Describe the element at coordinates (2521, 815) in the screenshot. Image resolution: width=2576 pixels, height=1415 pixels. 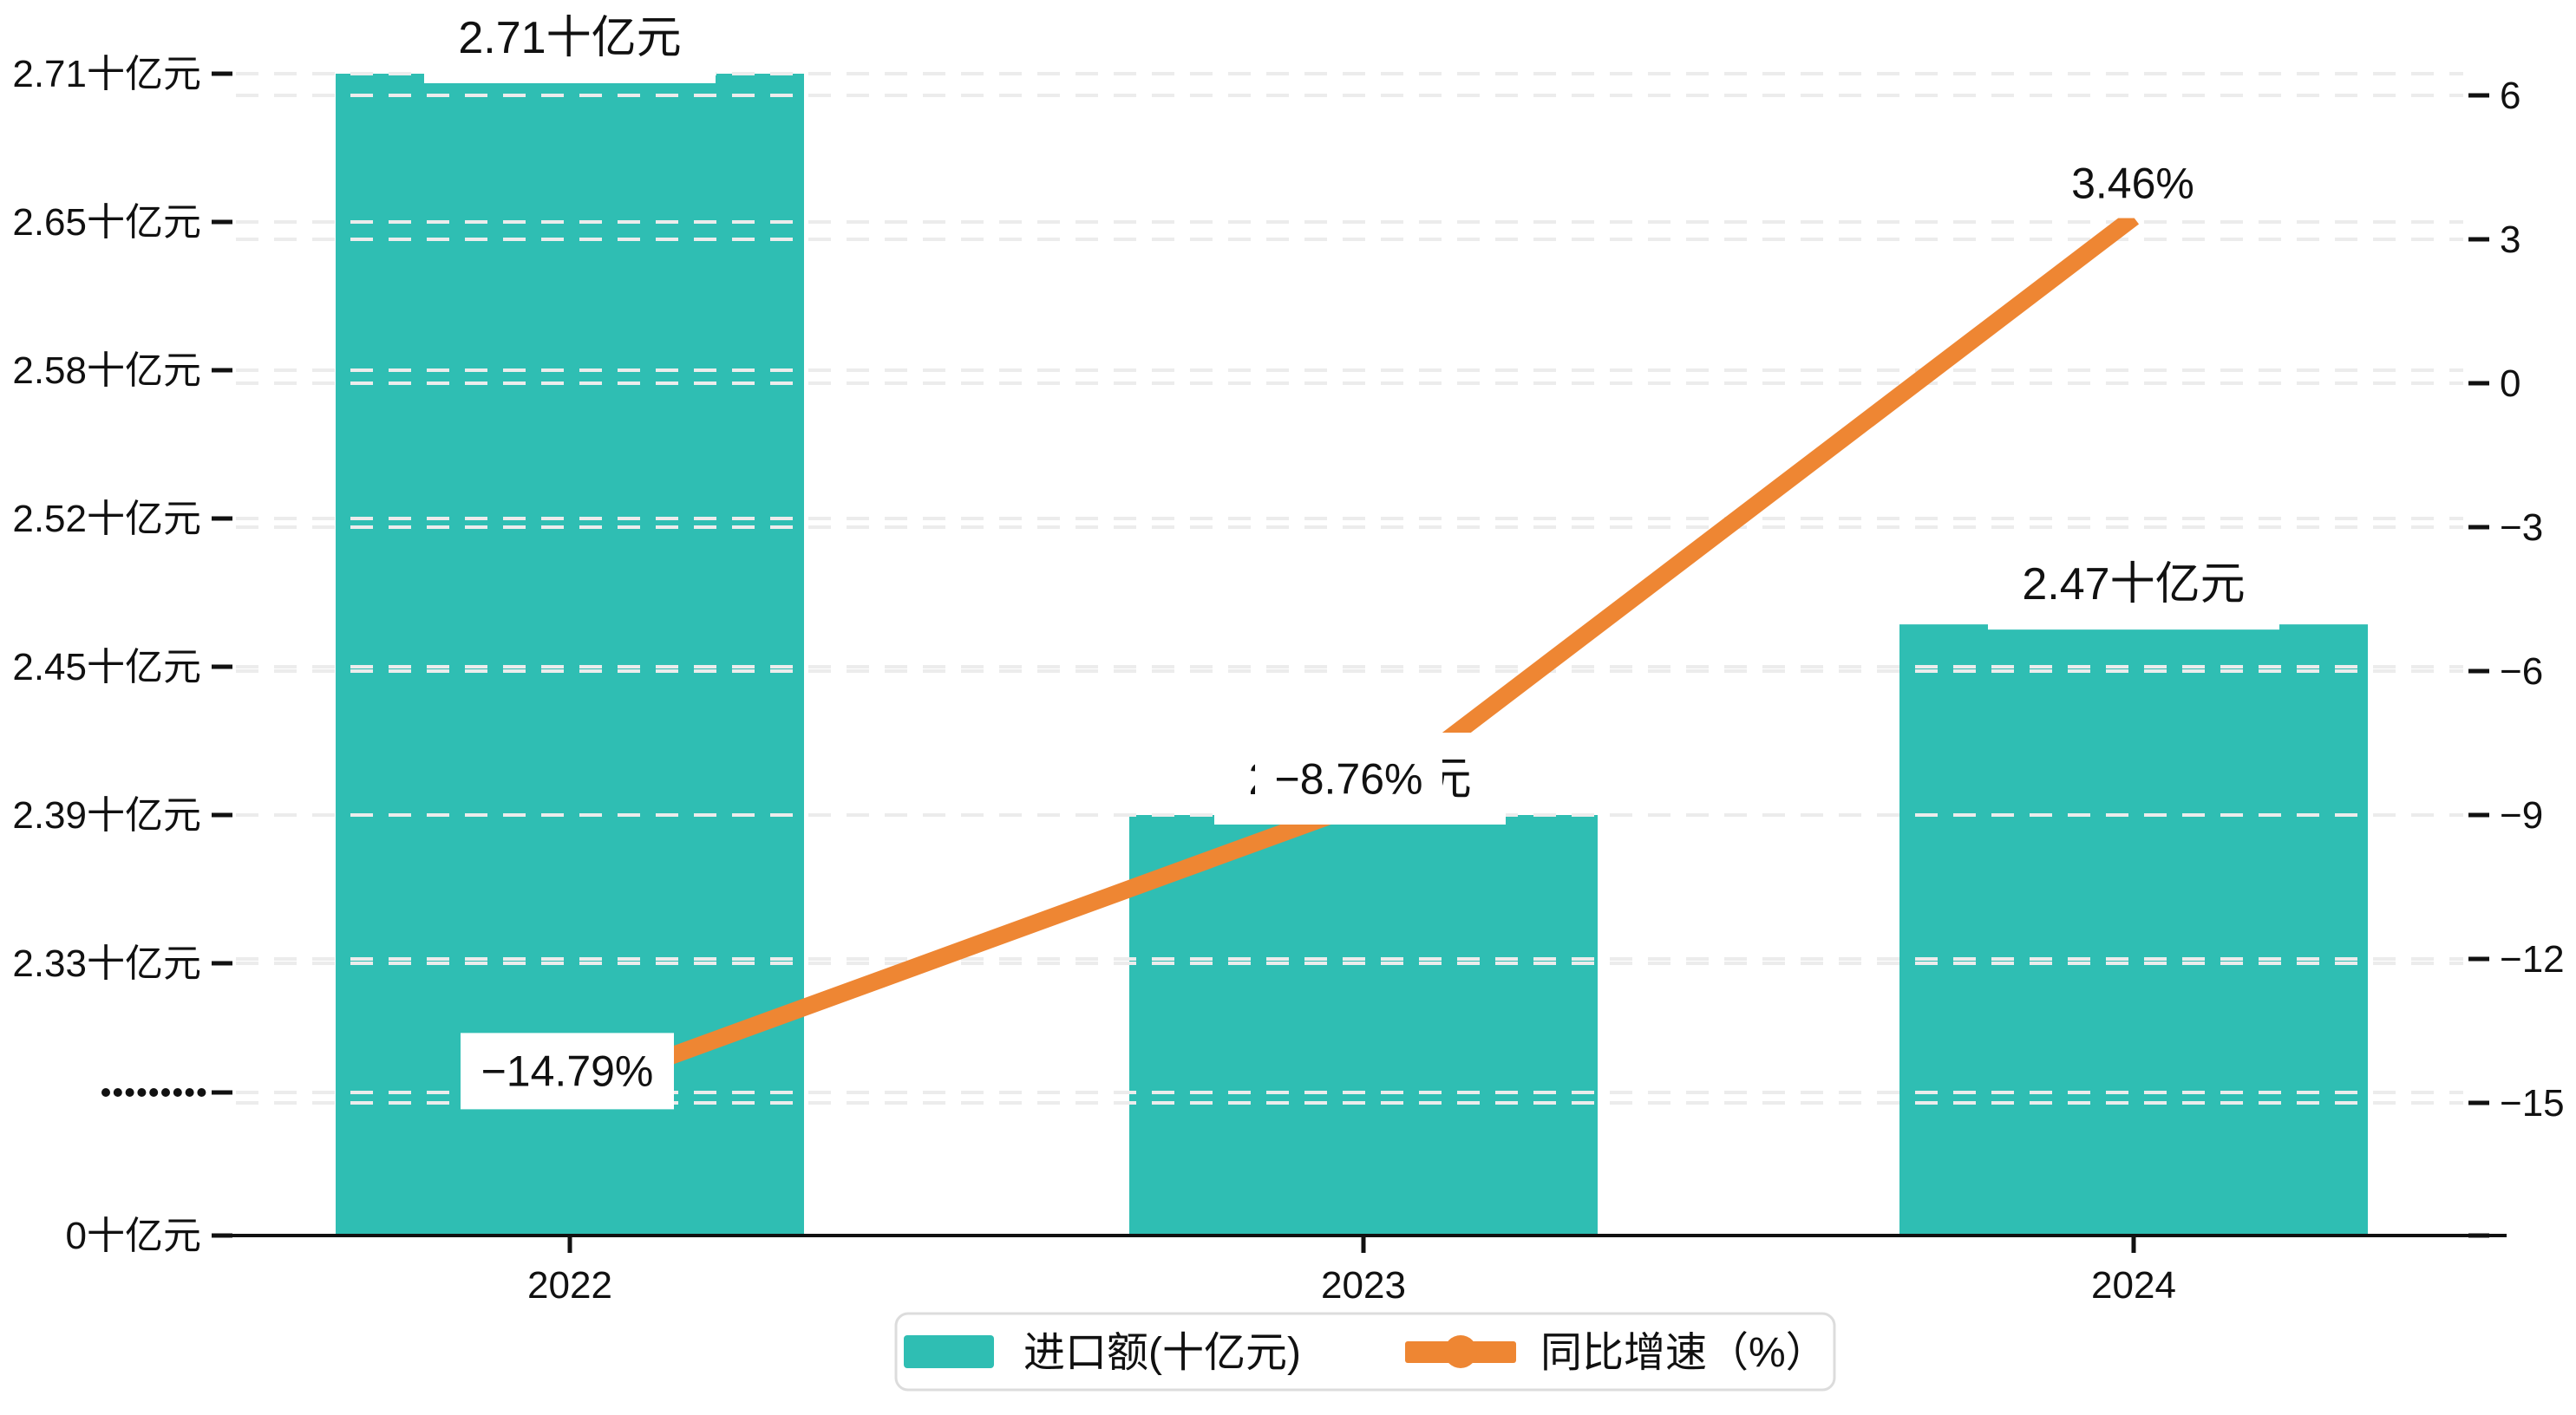
I see `right-axis-tick-label: −9` at that location.